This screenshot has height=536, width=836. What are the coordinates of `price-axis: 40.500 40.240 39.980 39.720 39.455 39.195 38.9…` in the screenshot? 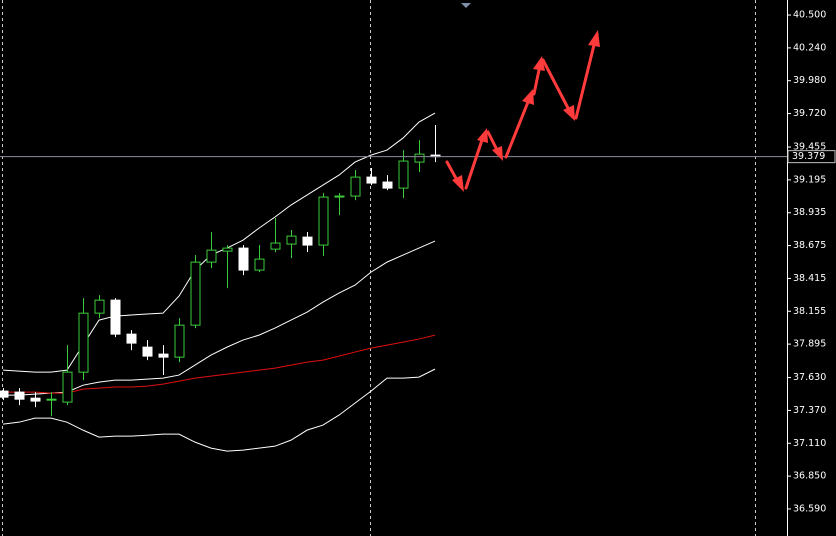 It's located at (811, 262).